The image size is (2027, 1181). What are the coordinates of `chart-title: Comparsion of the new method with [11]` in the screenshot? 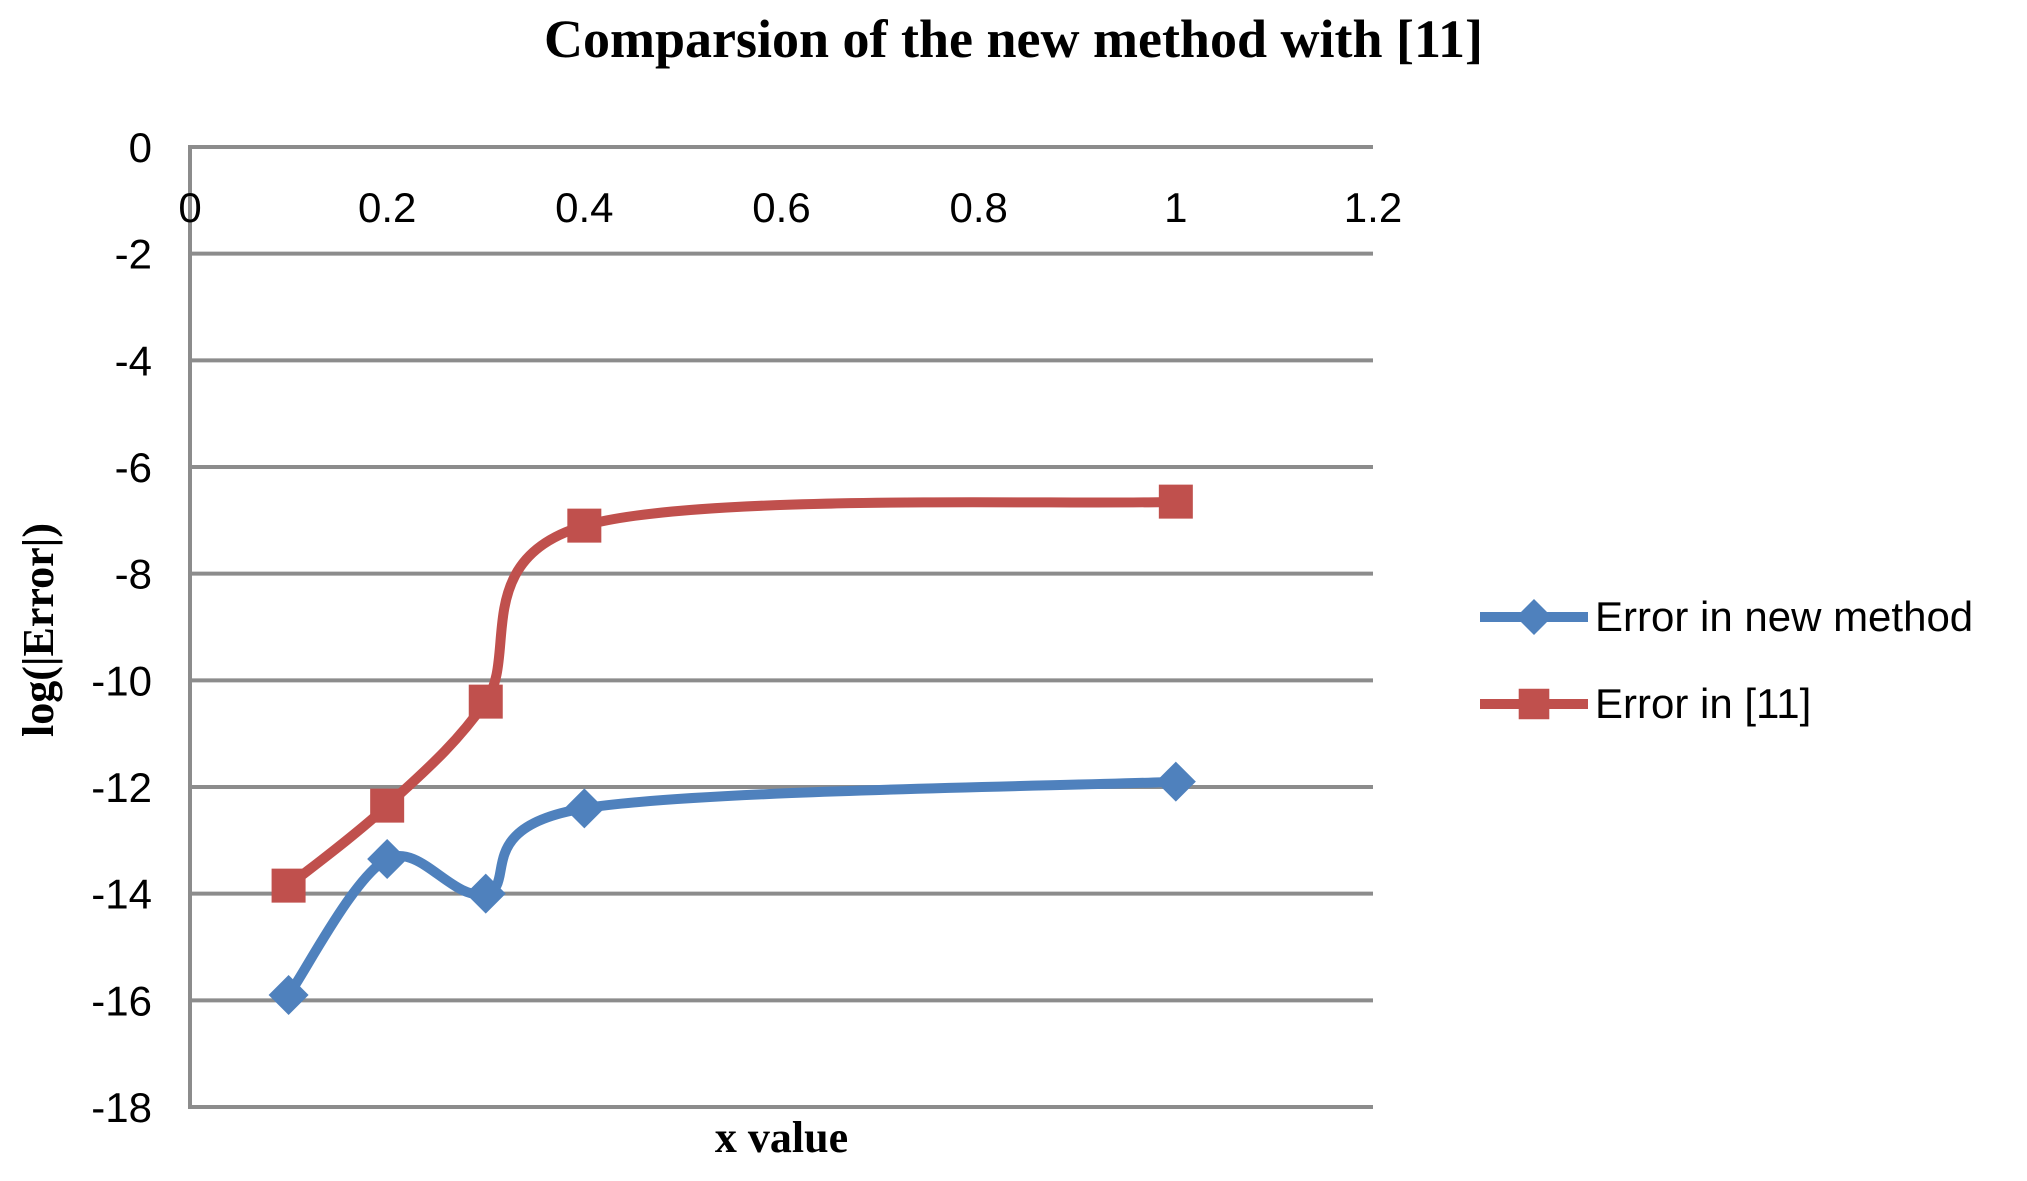 It's located at (1013, 39).